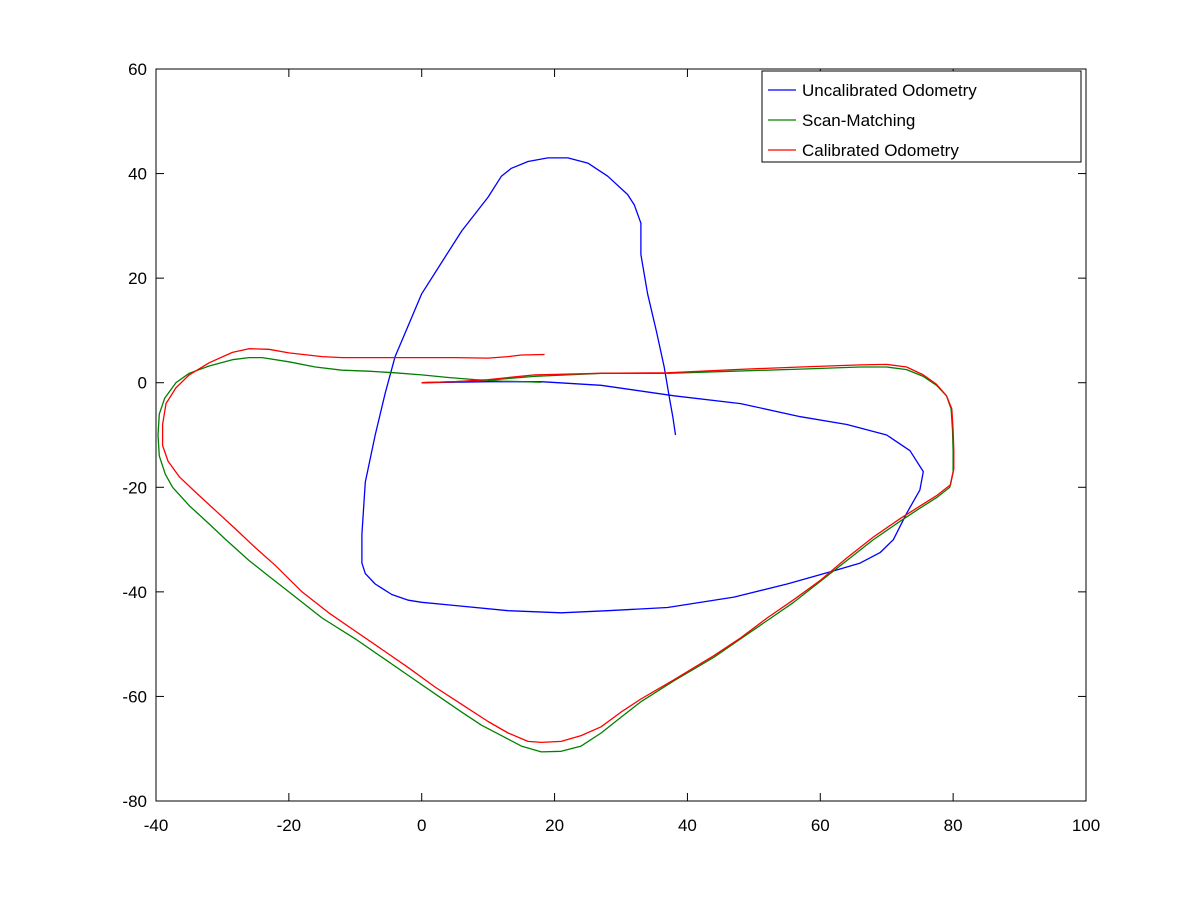 The width and height of the screenshot is (1200, 900). Describe the element at coordinates (289, 825) in the screenshot. I see `x-tick-label: -20` at that location.